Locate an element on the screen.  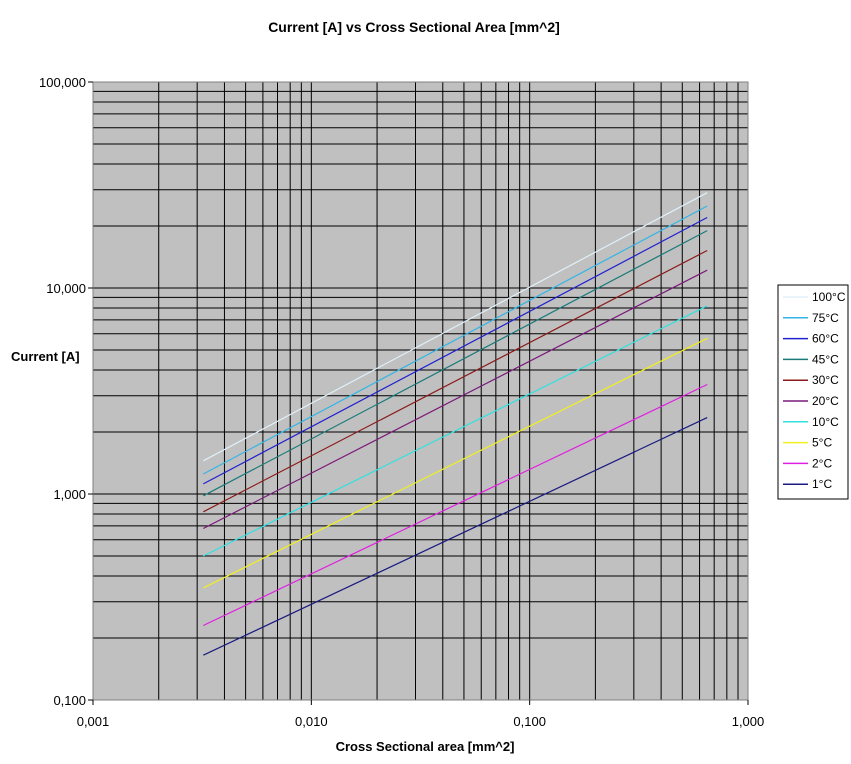
x-axis-title: Cross Sectional area [mm^2] is located at coordinates (425, 746).